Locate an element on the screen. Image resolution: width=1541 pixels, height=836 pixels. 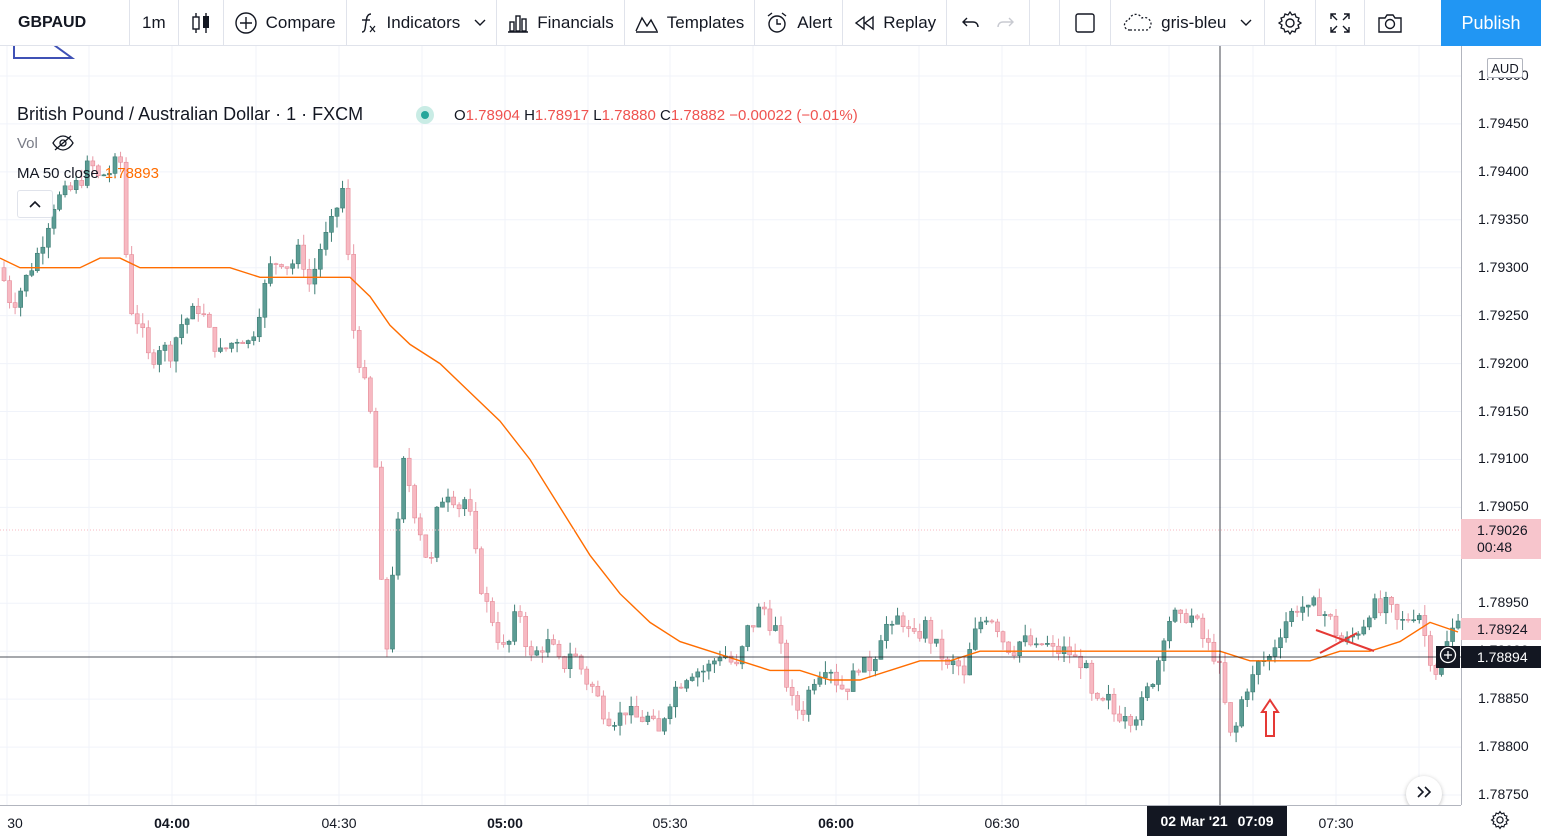
publish-button: Publish is located at coordinates (1491, 23).